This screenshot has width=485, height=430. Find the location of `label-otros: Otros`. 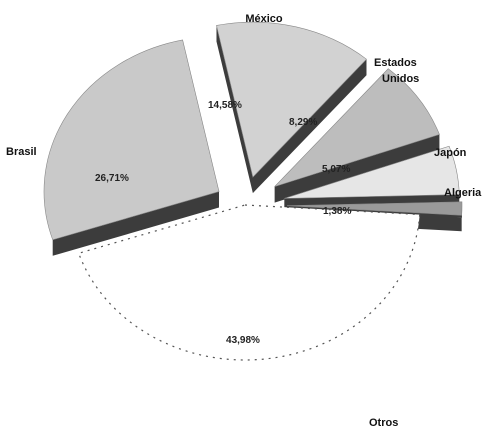

label-otros: Otros is located at coordinates (383, 423).